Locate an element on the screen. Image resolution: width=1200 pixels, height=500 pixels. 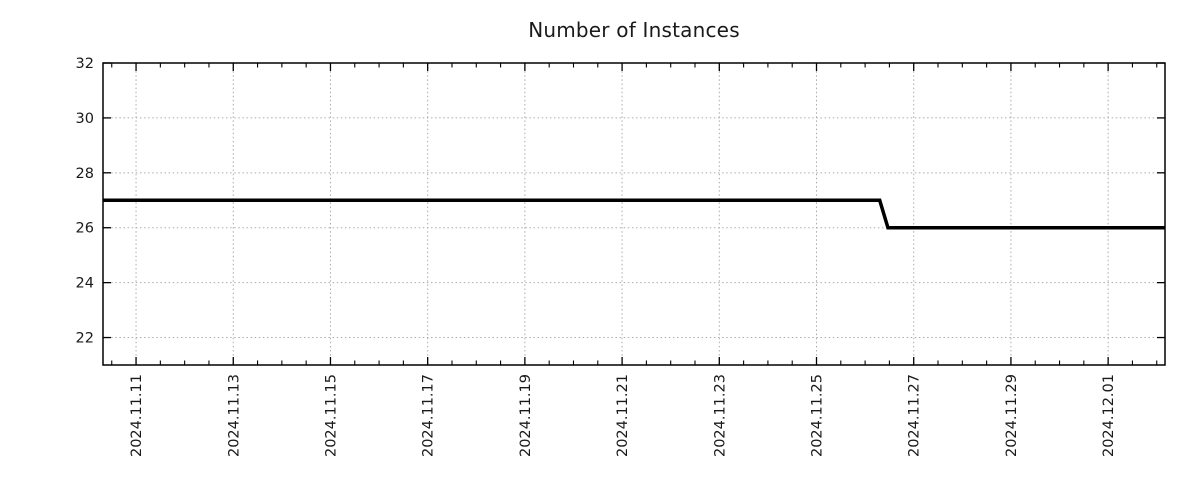
series-line-instances is located at coordinates (634, 214).